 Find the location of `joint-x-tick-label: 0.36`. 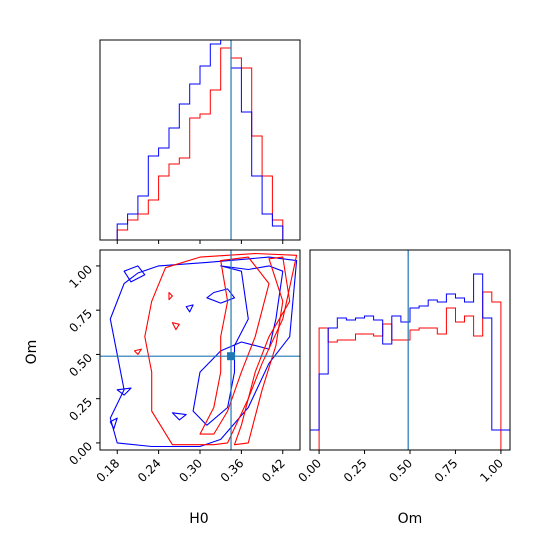

joint-x-tick-label: 0.36 is located at coordinates (232, 470).